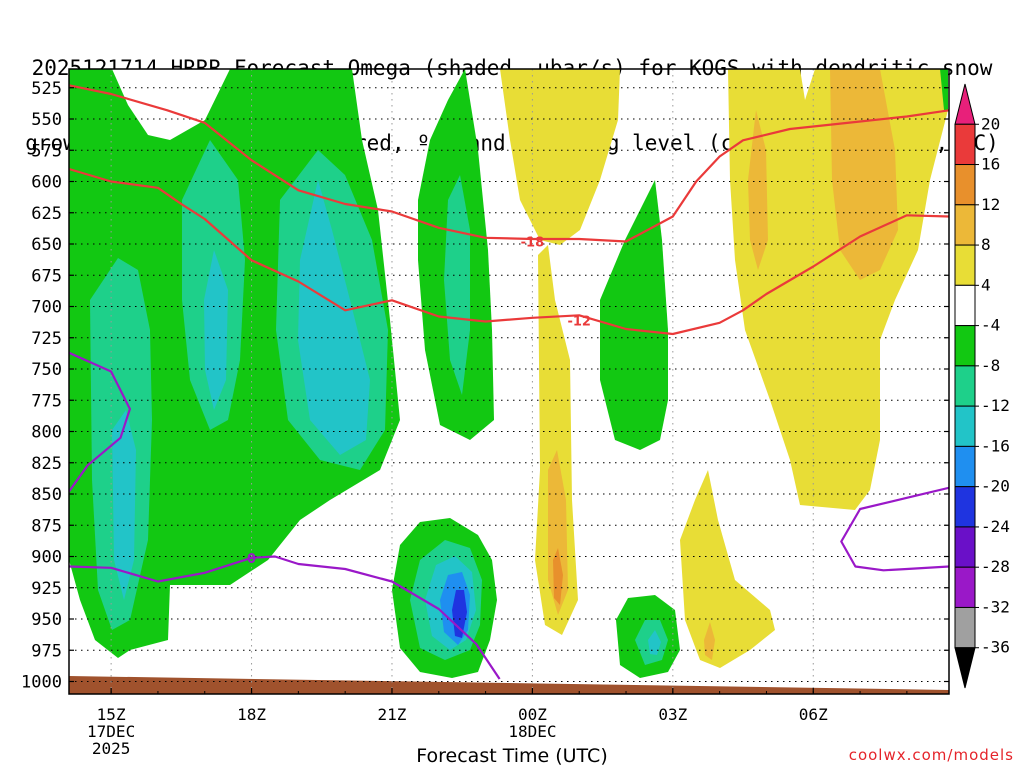 This screenshot has width=1024, height=768. What do you see at coordinates (251, 559) in the screenshot?
I see `freezing-level-contour-label: 0` at bounding box center [251, 559].